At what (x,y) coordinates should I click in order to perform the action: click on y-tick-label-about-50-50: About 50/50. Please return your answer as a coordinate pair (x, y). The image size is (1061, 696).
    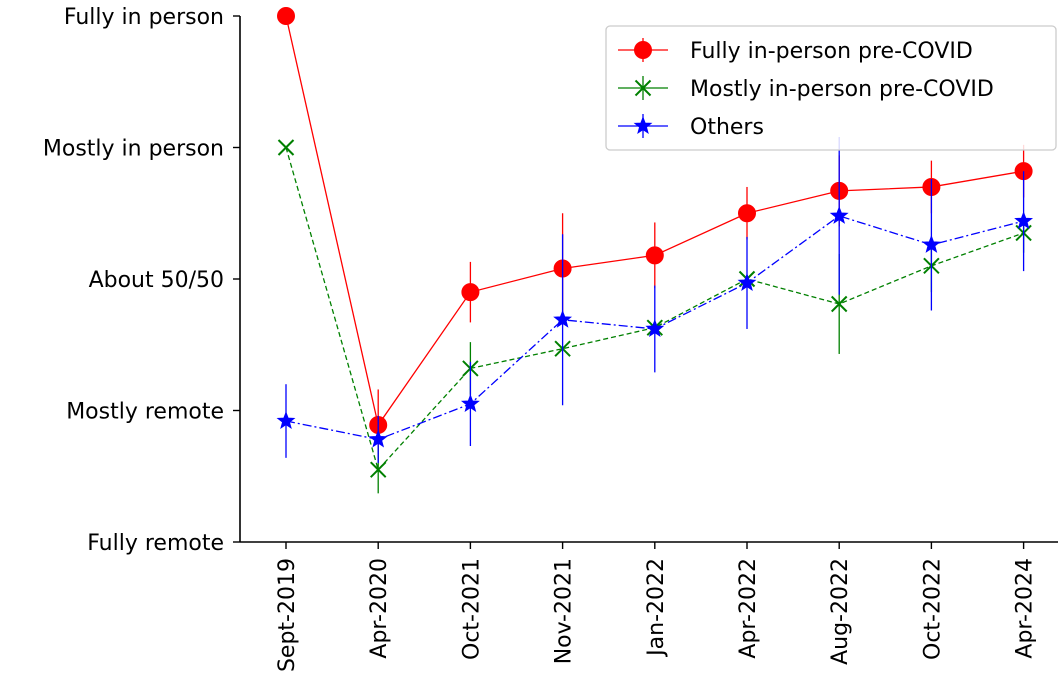
    Looking at the image, I should click on (156, 280).